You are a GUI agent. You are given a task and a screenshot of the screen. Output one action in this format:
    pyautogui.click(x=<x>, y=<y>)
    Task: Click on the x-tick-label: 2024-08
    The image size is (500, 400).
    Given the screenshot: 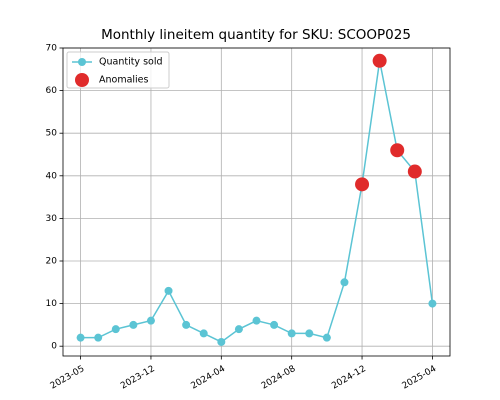 What is the action you would take?
    pyautogui.click(x=279, y=378)
    